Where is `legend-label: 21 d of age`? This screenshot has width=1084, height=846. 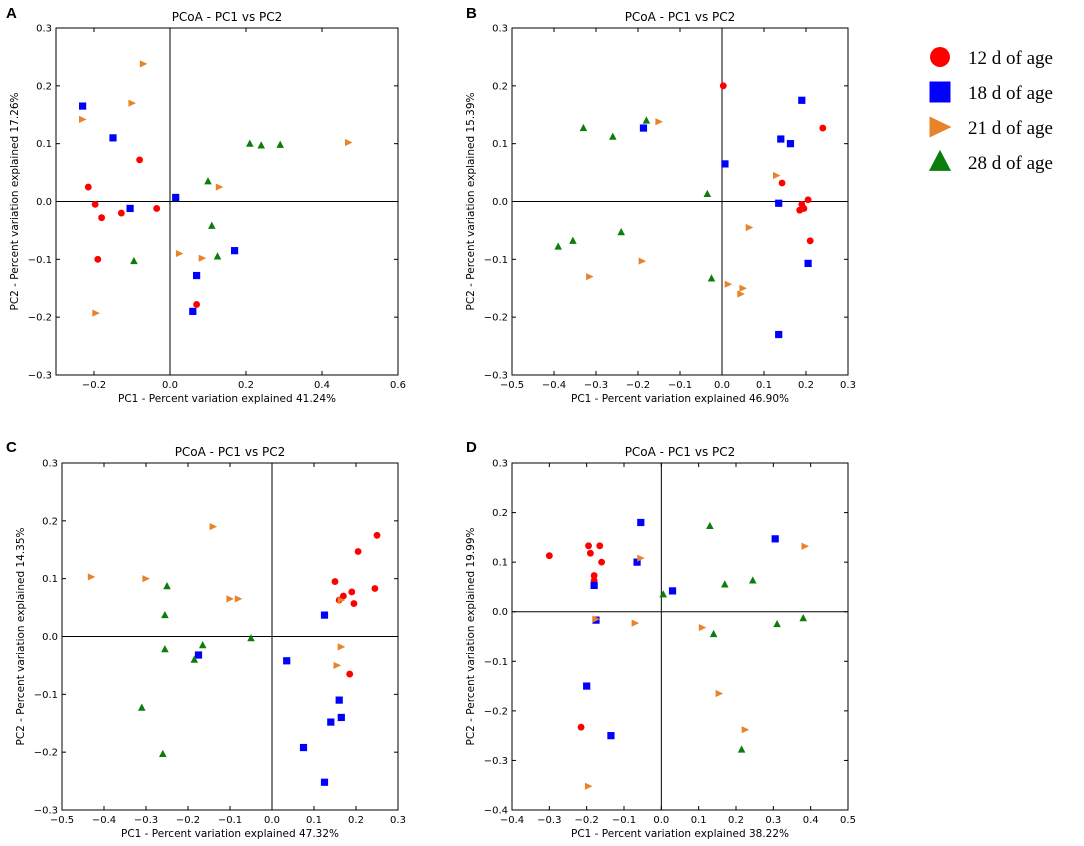
legend-label: 21 d of age is located at coordinates (1010, 128).